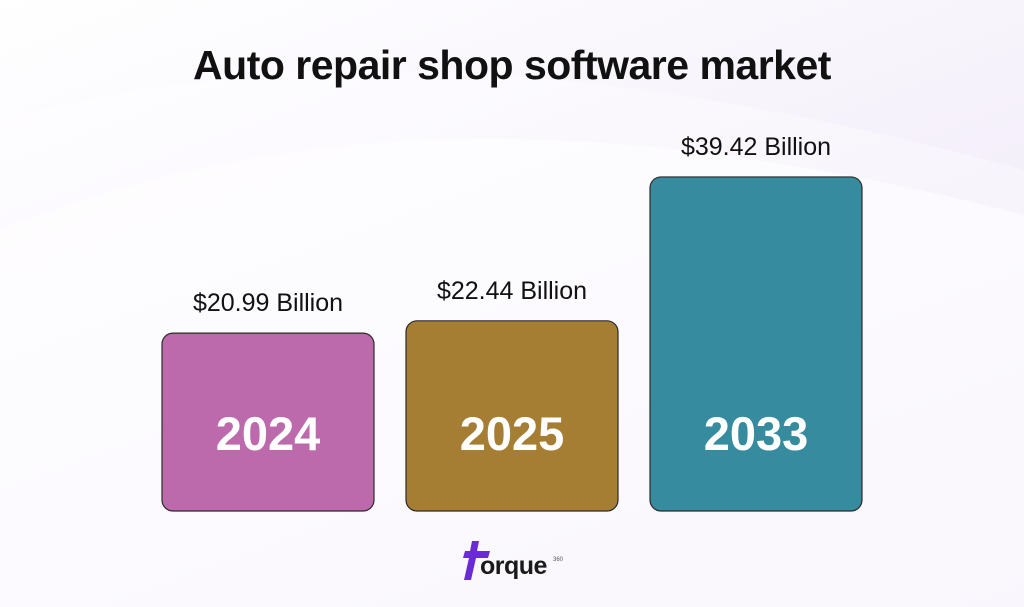  I want to click on logo-text: orque, so click(513, 566).